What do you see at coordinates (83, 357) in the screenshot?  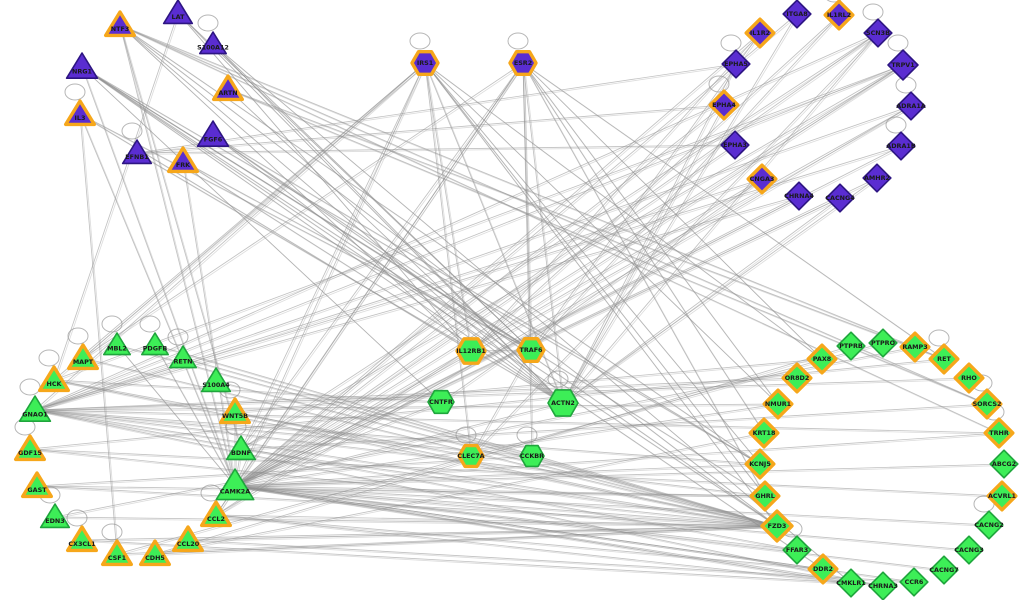 I see `node-MAPT` at bounding box center [83, 357].